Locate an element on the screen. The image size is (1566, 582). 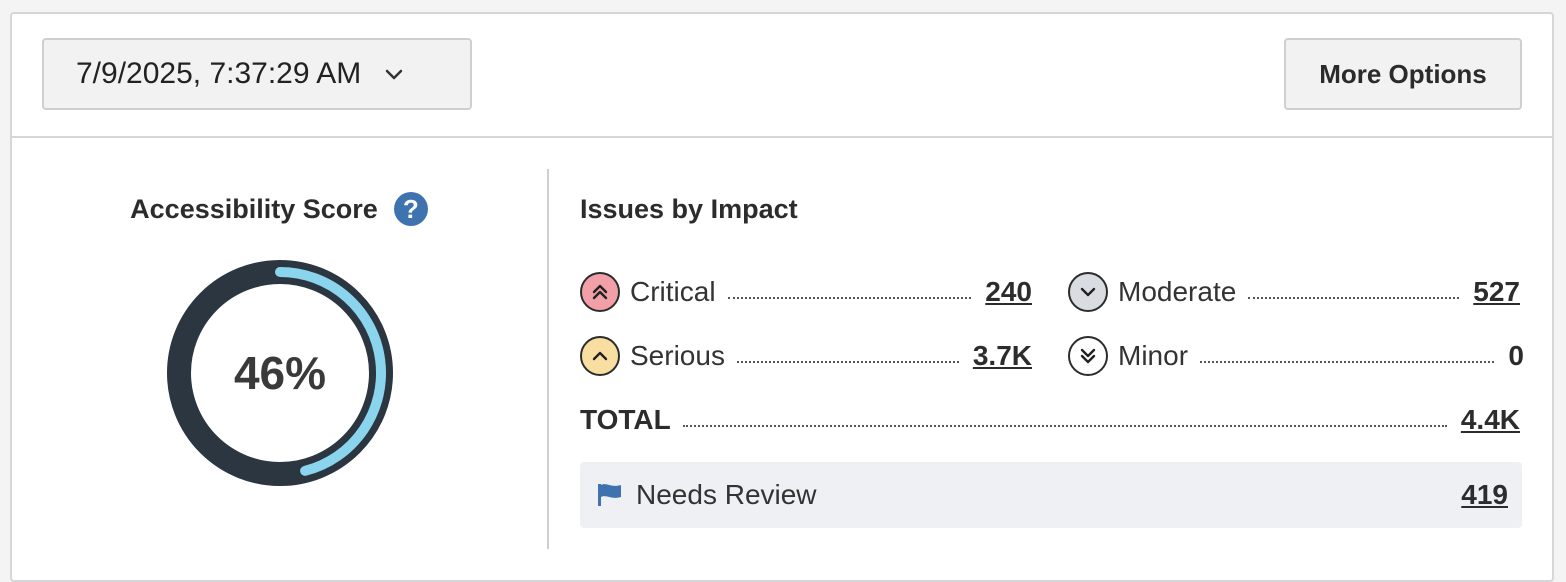
chevron-up-icon is located at coordinates (600, 356).